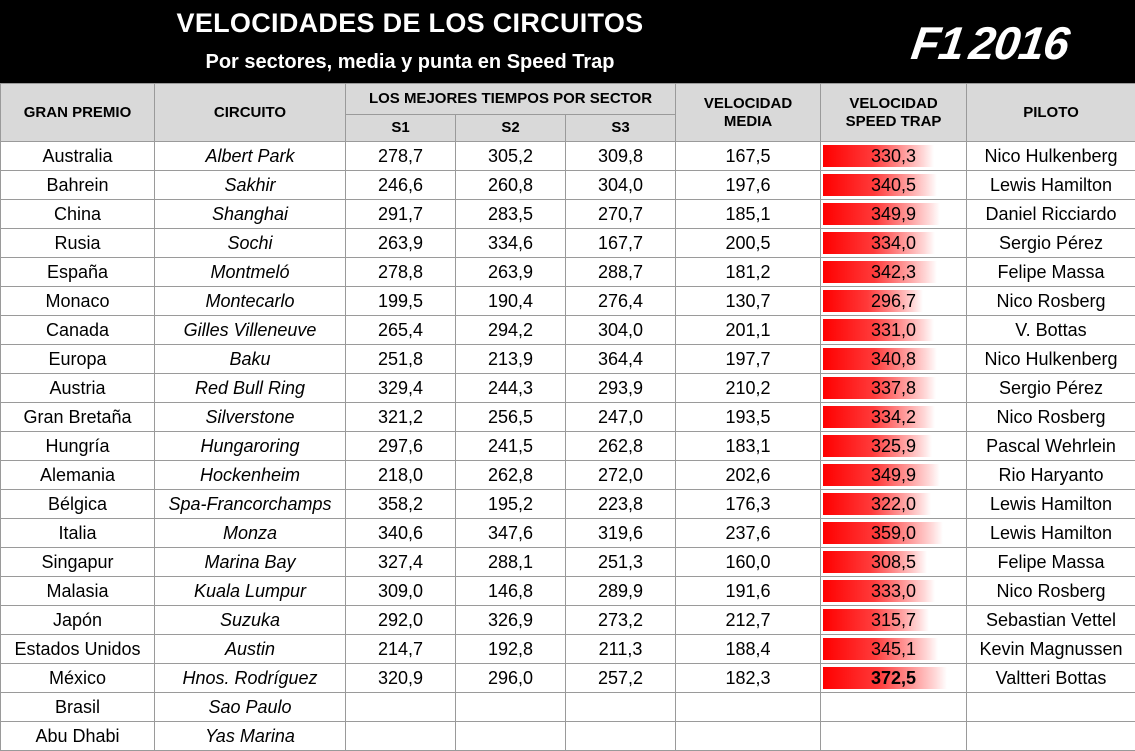 The height and width of the screenshot is (751, 1135). I want to click on cell-speed-trap: 334,0, so click(894, 243).